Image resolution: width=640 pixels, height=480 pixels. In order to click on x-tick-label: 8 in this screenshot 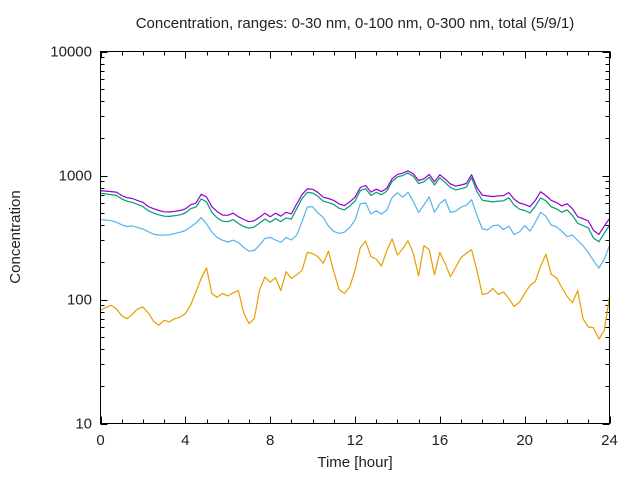, I will do `click(270, 440)`.